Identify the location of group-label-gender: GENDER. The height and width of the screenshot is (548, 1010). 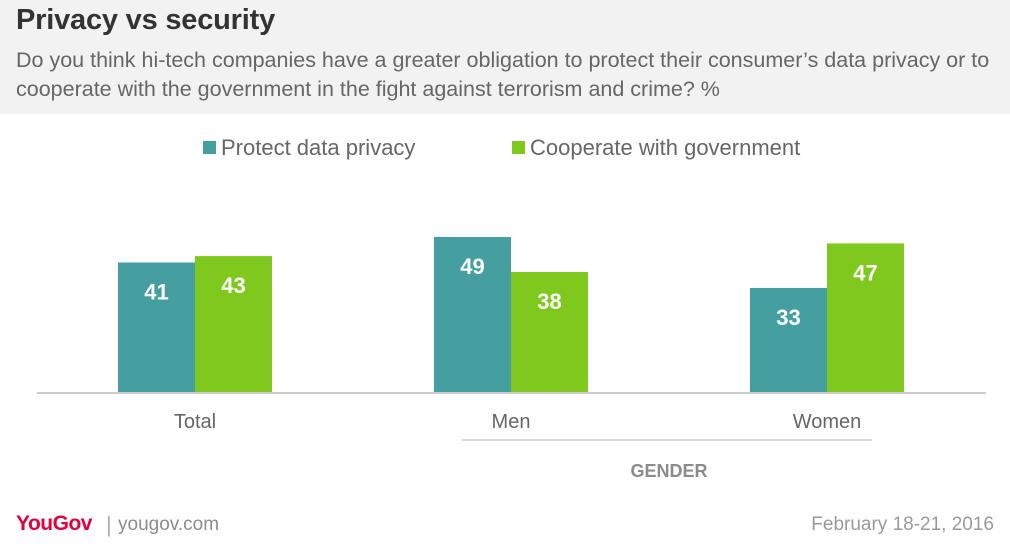
(668, 471).